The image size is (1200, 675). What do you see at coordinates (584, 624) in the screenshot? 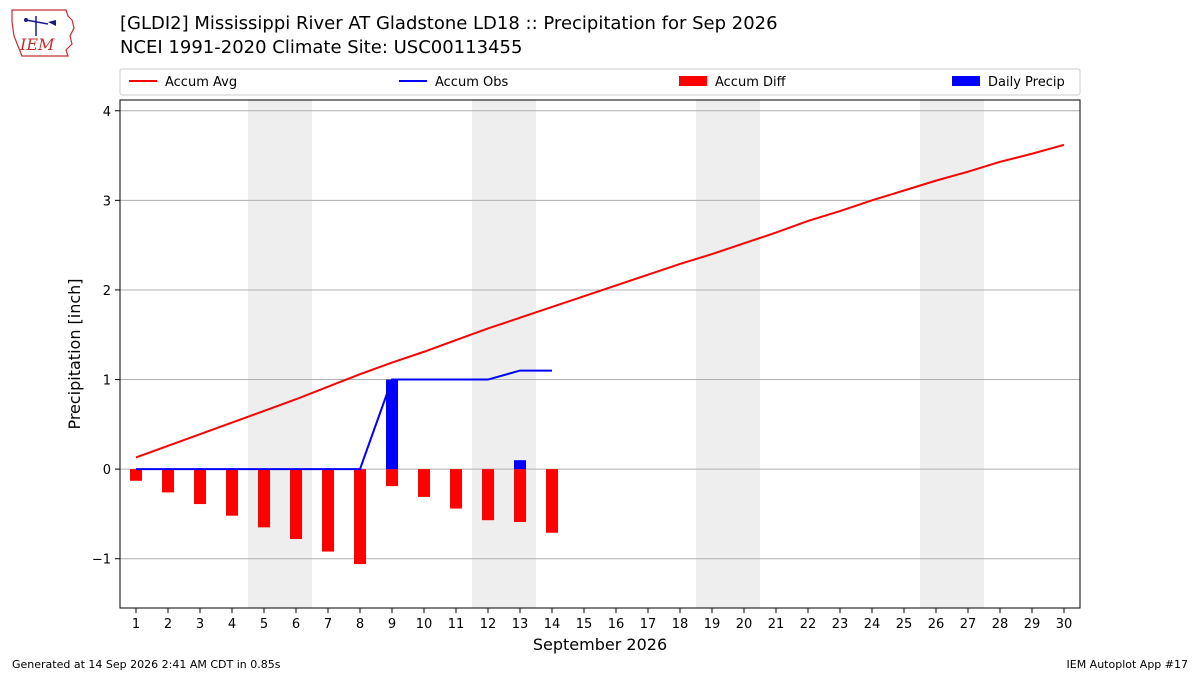
I see `x-tick-label: 15` at bounding box center [584, 624].